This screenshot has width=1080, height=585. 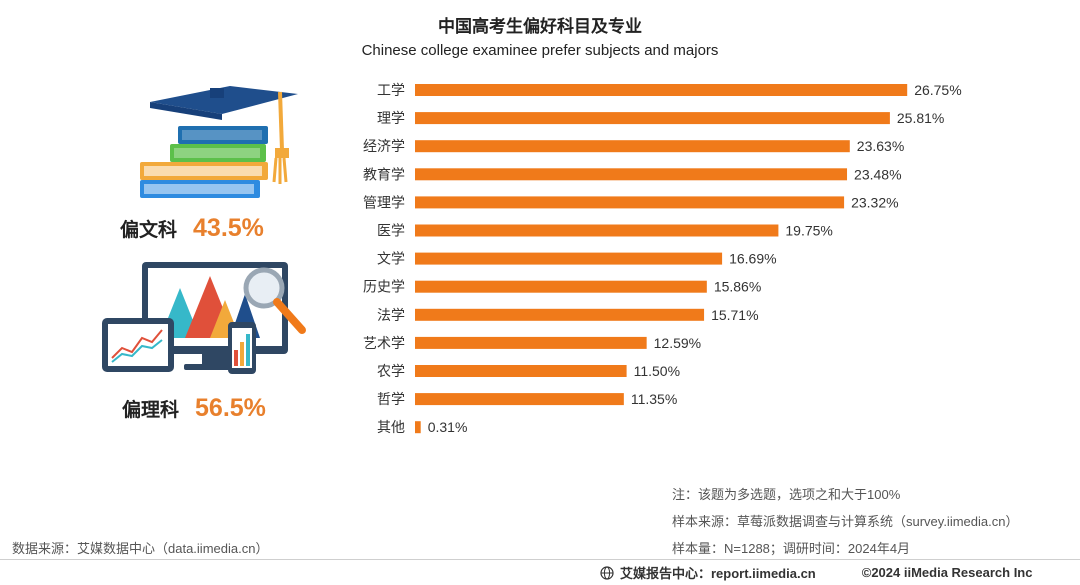 I want to click on category-label: 历史学, so click(x=384, y=287).